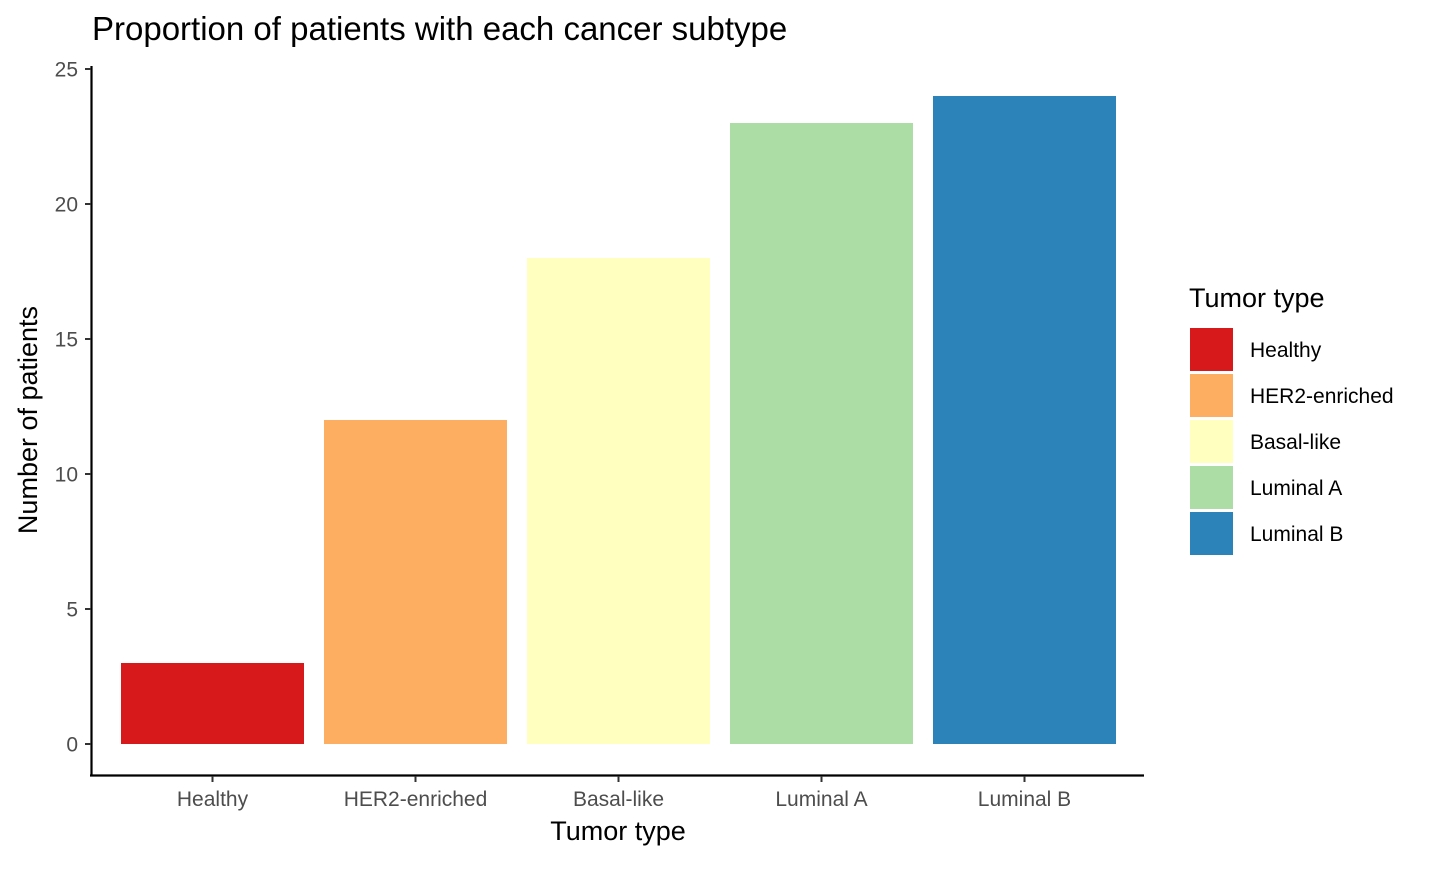 The height and width of the screenshot is (869, 1440). Describe the element at coordinates (618, 831) in the screenshot. I see `x-axis-title: Tumor type` at that location.